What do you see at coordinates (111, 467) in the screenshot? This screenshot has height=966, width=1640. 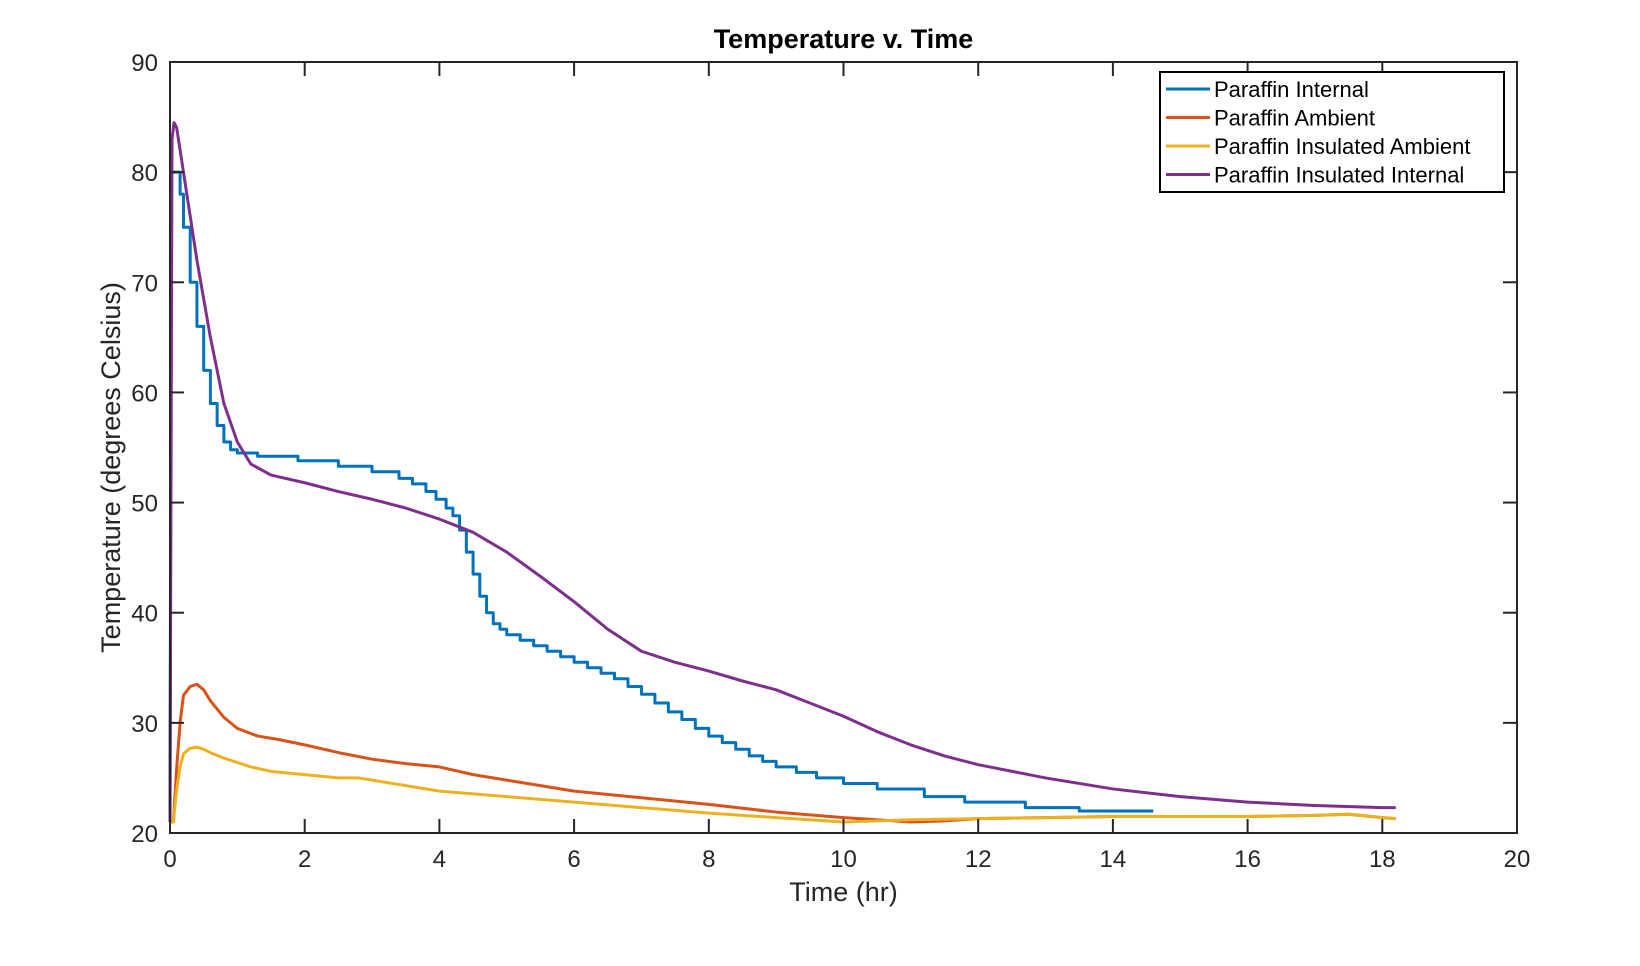 I see `y-axis-title: Temperature (degrees Celsius)` at bounding box center [111, 467].